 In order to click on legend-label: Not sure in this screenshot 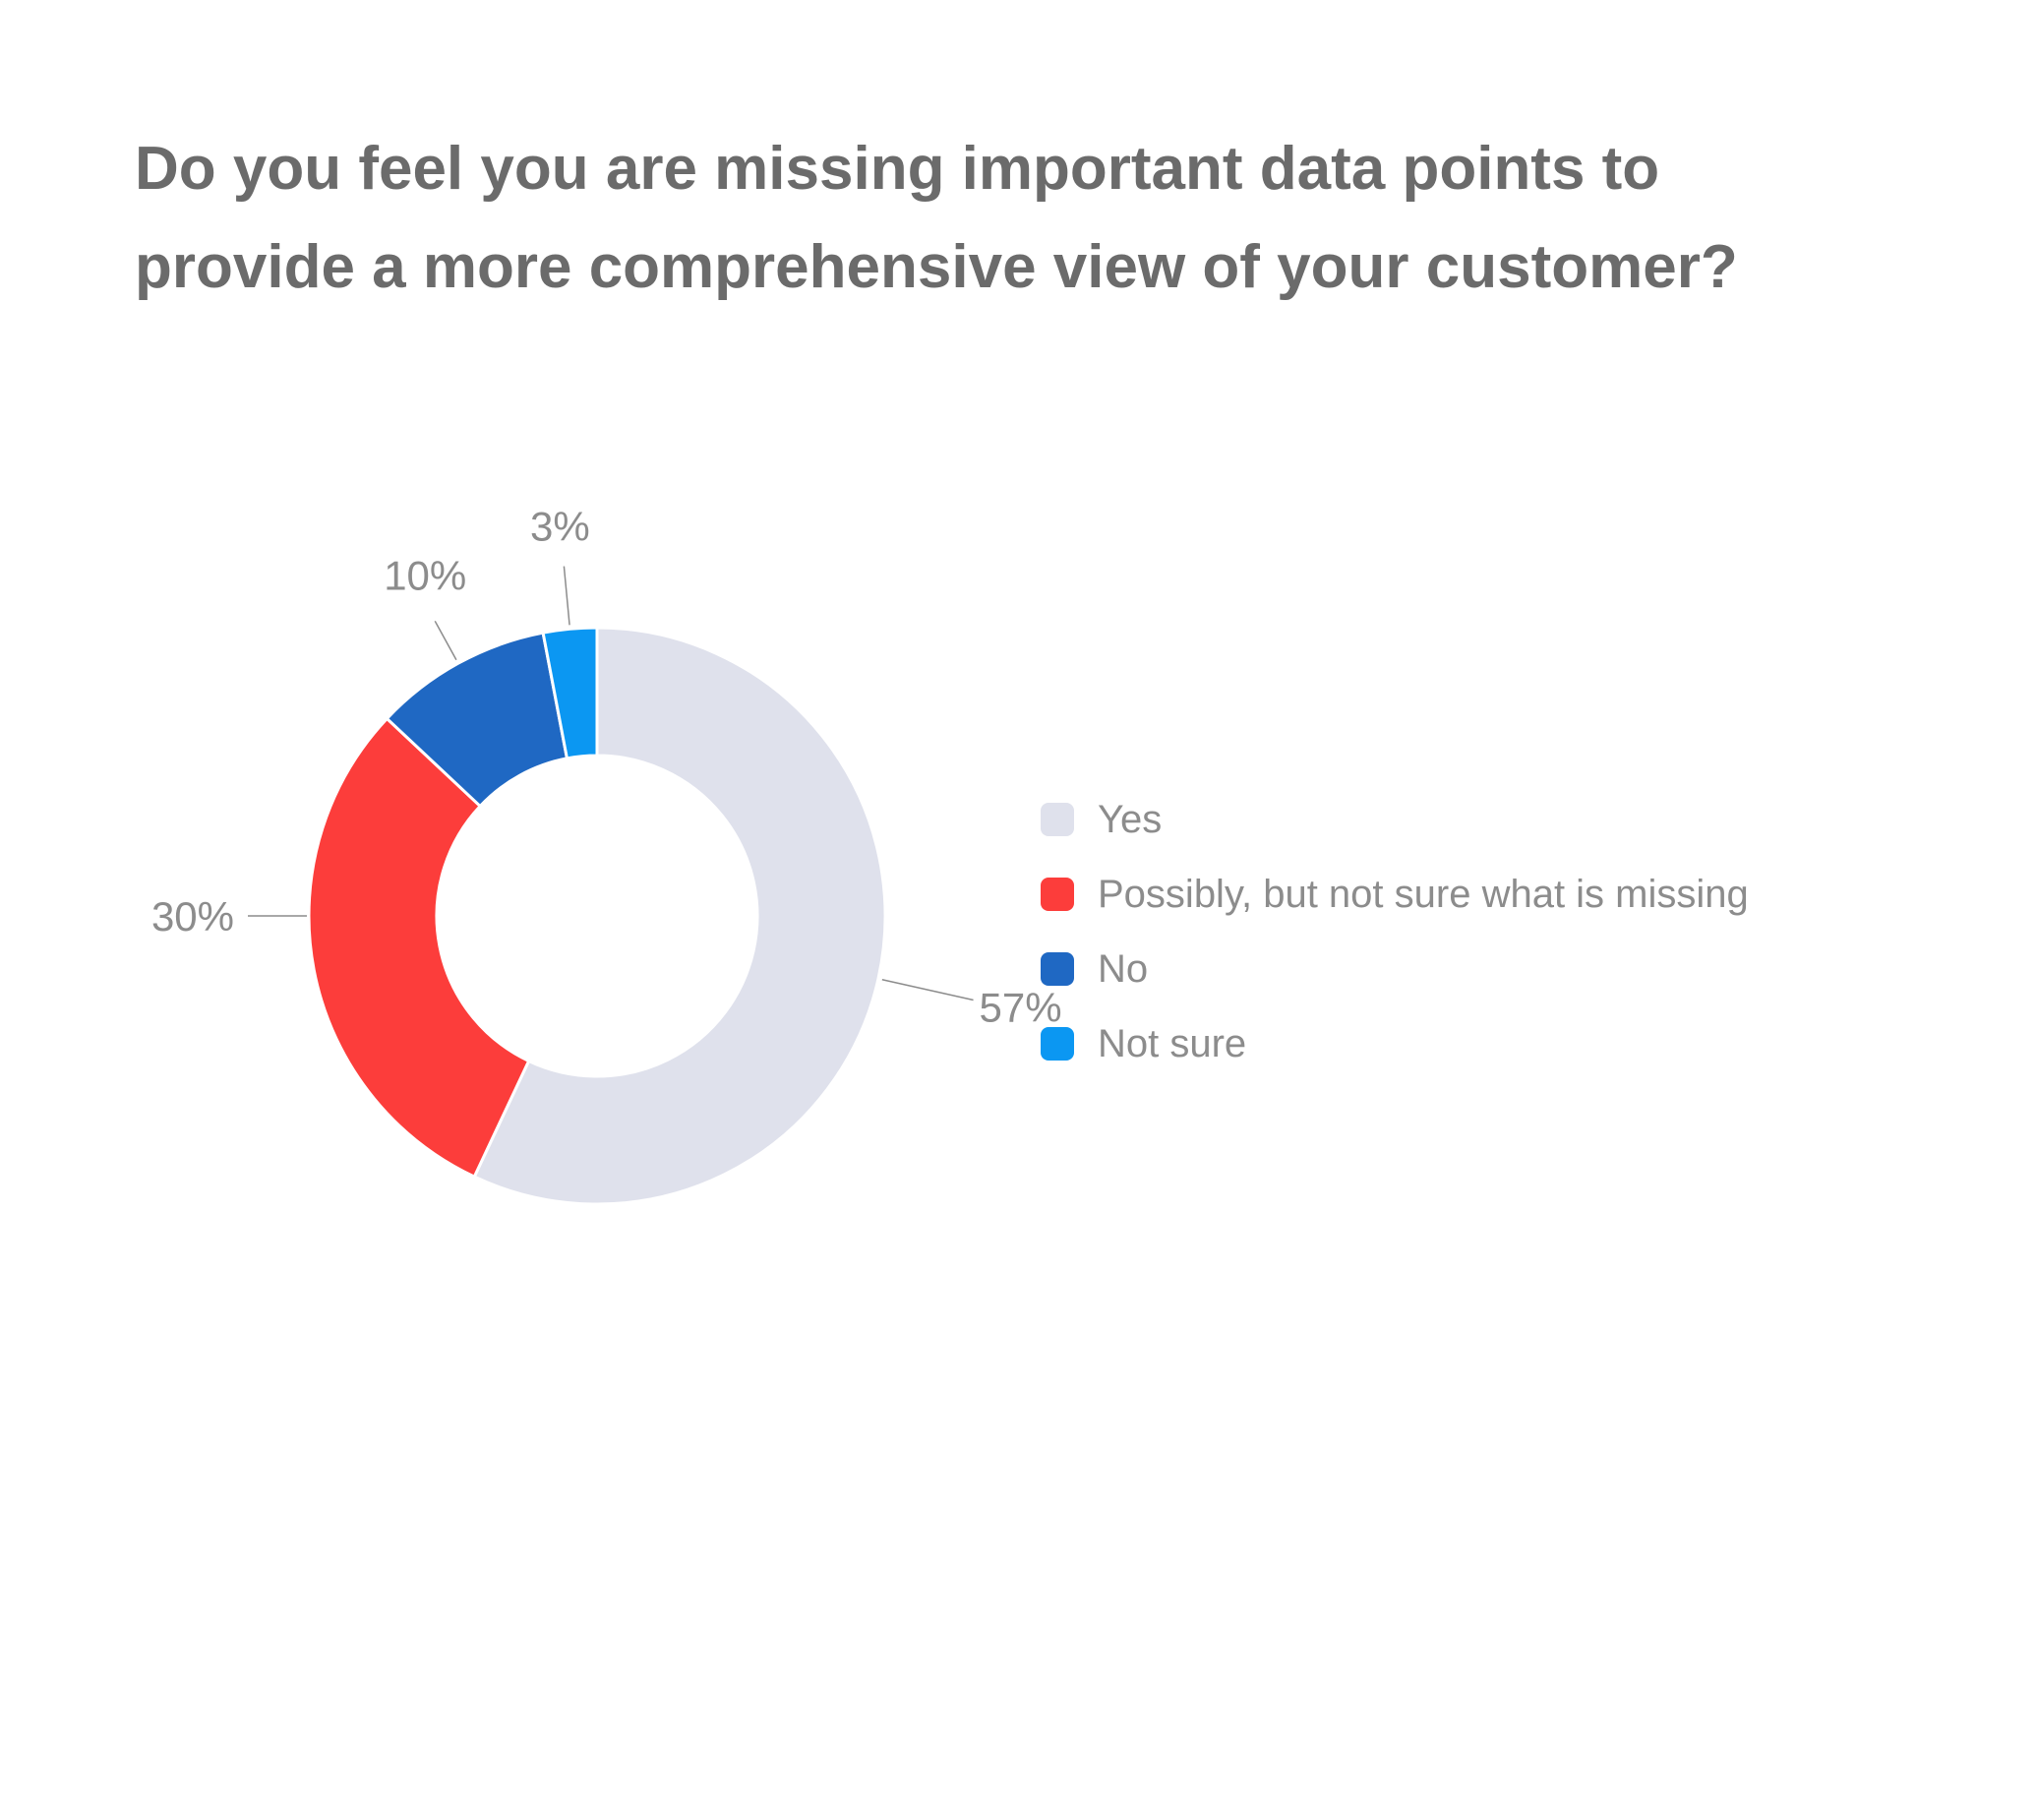, I will do `click(1172, 1043)`.